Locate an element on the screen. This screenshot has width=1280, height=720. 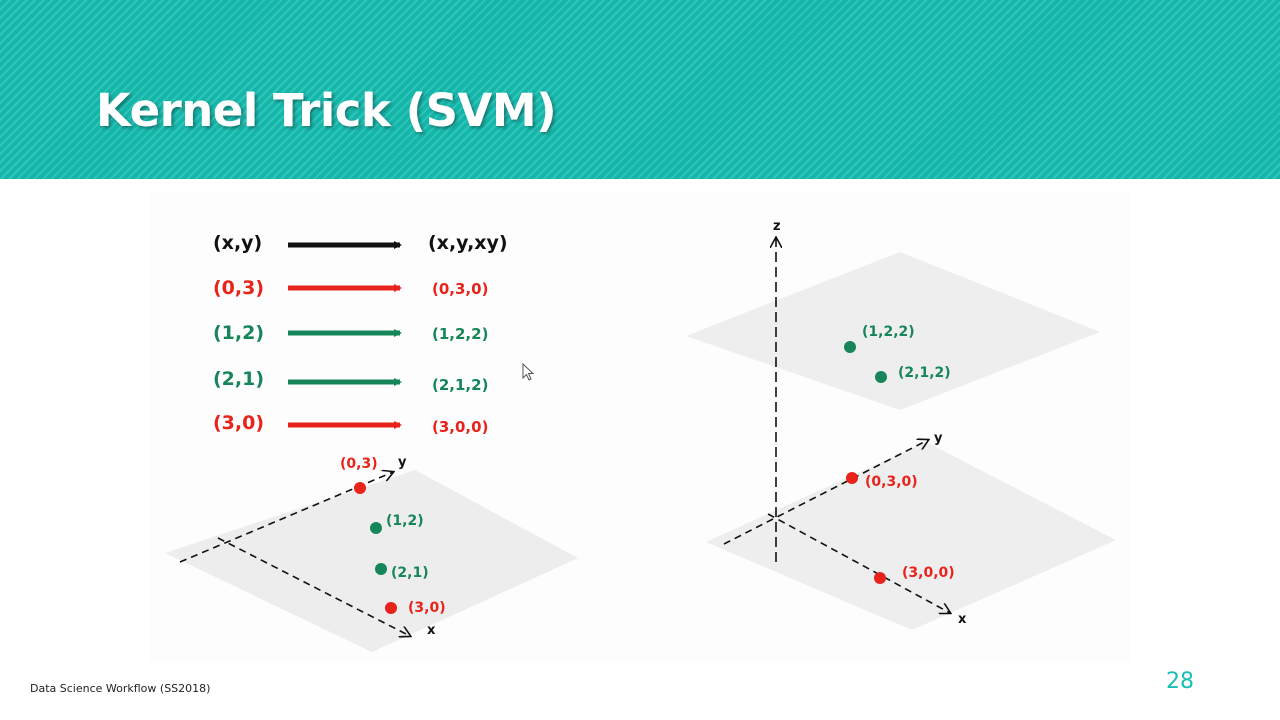
mapping-to: (0,3,0) is located at coordinates (460, 289).